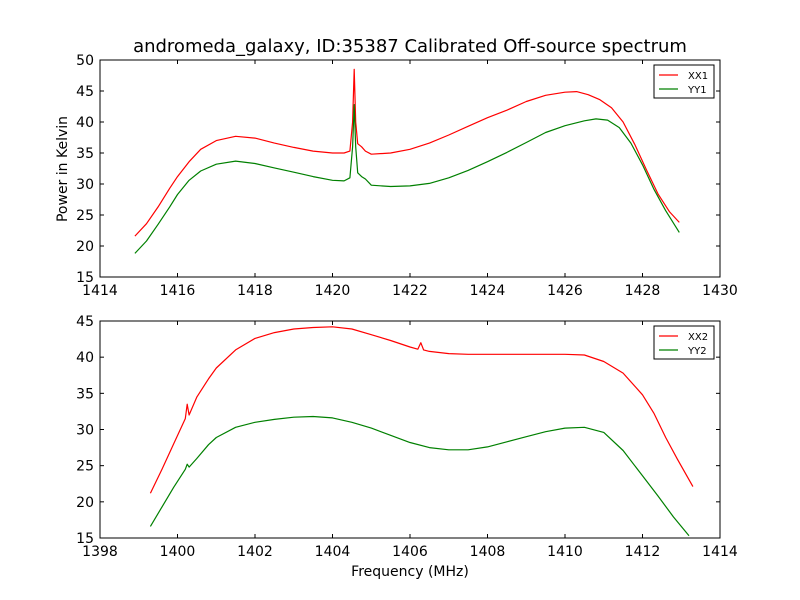  Describe the element at coordinates (697, 351) in the screenshot. I see `legend-label-yy2: YY2` at that location.